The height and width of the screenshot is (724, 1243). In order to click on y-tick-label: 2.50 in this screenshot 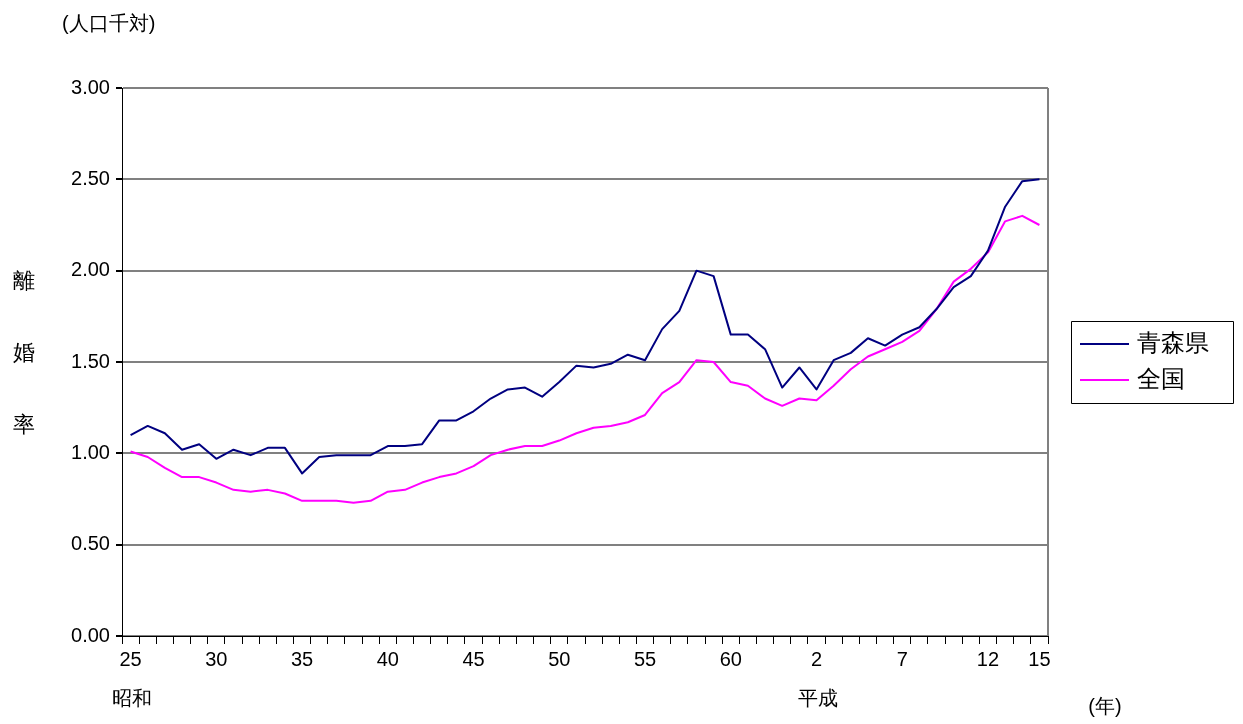, I will do `click(90, 177)`.